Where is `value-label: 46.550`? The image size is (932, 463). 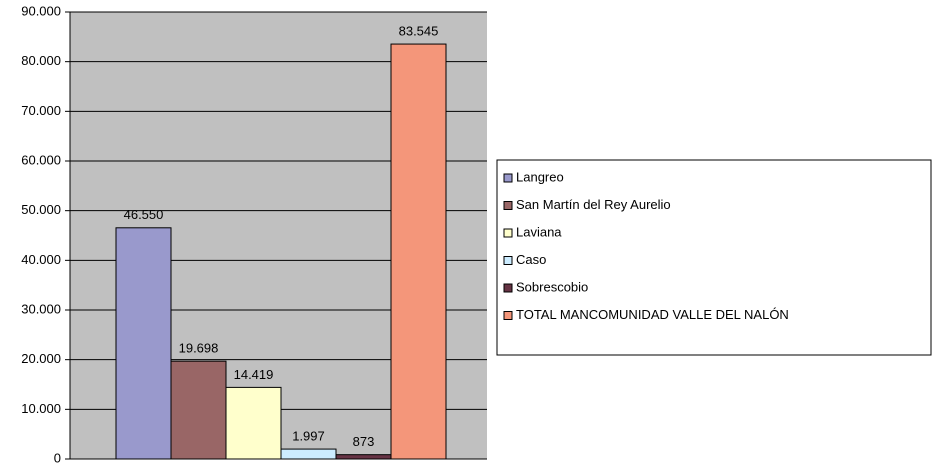 value-label: 46.550 is located at coordinates (144, 214).